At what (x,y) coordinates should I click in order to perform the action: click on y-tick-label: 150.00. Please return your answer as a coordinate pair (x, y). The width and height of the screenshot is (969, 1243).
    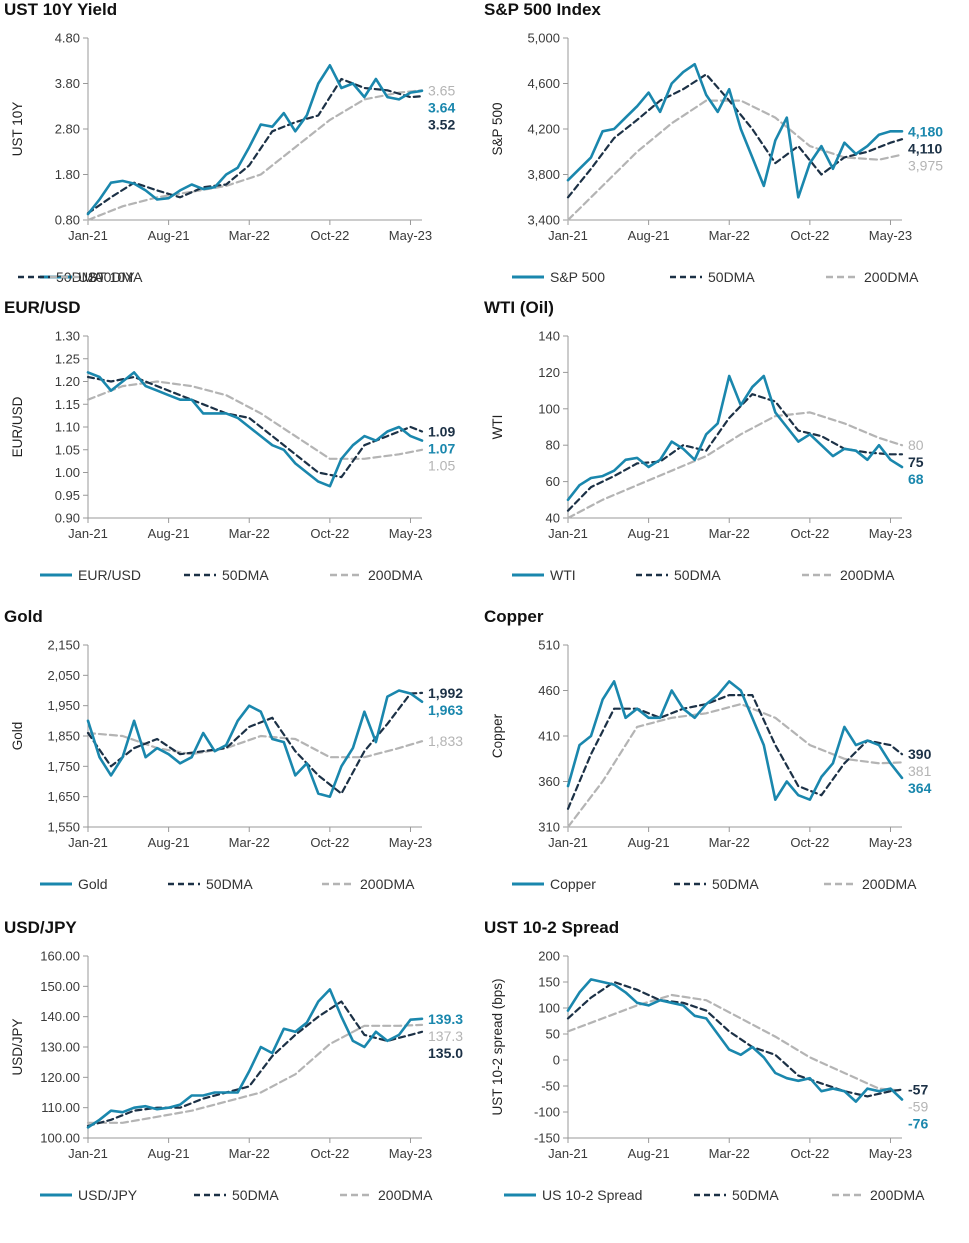
    Looking at the image, I should click on (60, 986).